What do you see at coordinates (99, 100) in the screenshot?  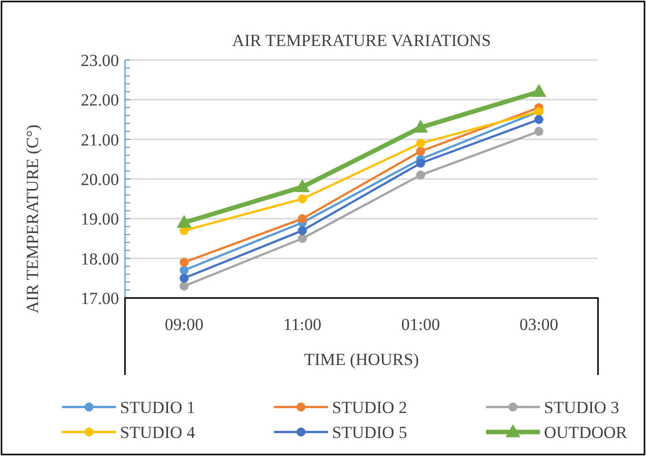 I see `y-tick-label: 22.00` at bounding box center [99, 100].